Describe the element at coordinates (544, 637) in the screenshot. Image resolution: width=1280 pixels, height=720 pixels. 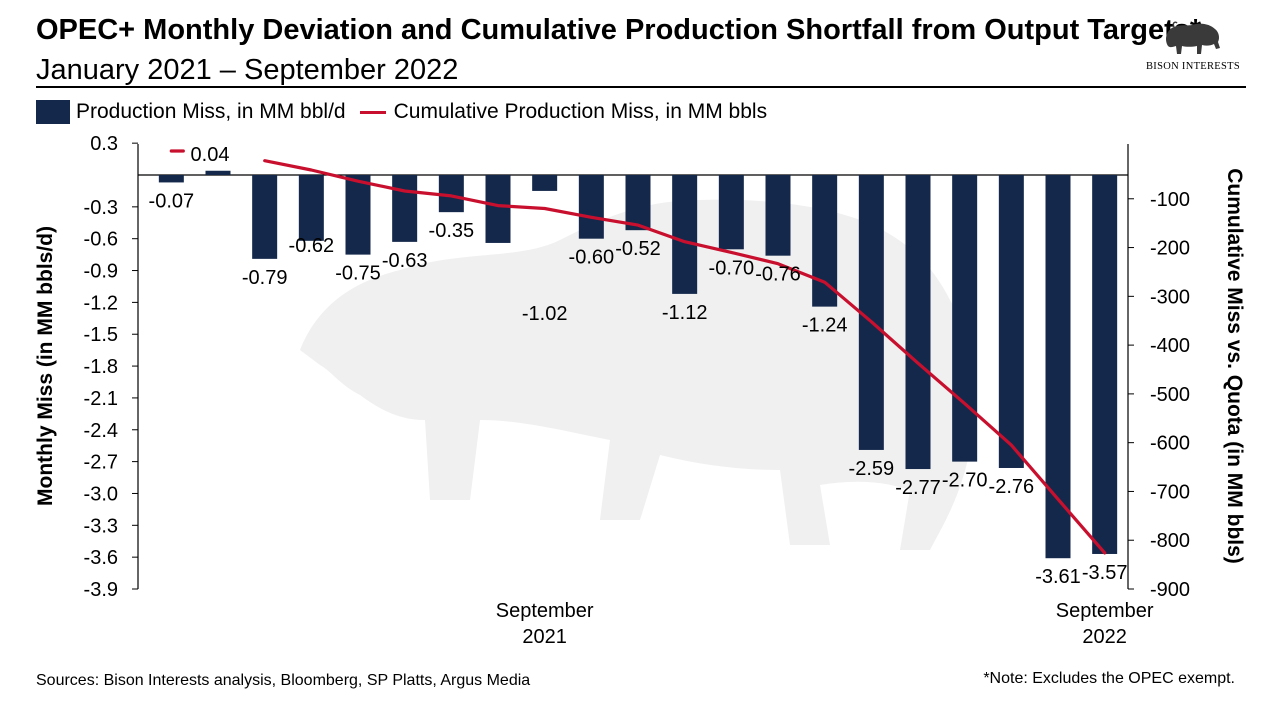
I see `x-tick-label: 2021` at that location.